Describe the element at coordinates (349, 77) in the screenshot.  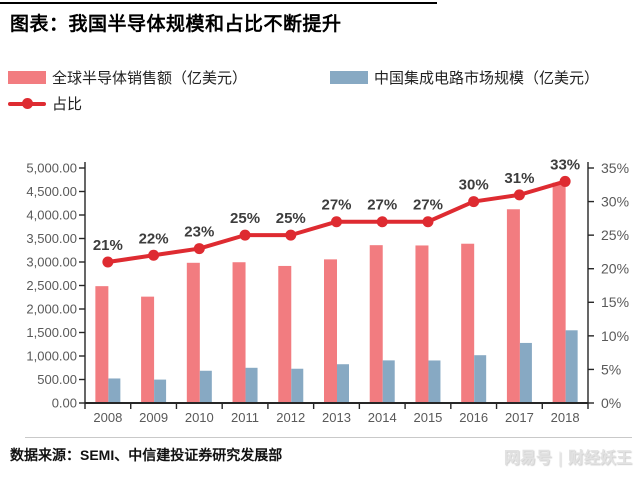
I see `china-ic-swatch` at that location.